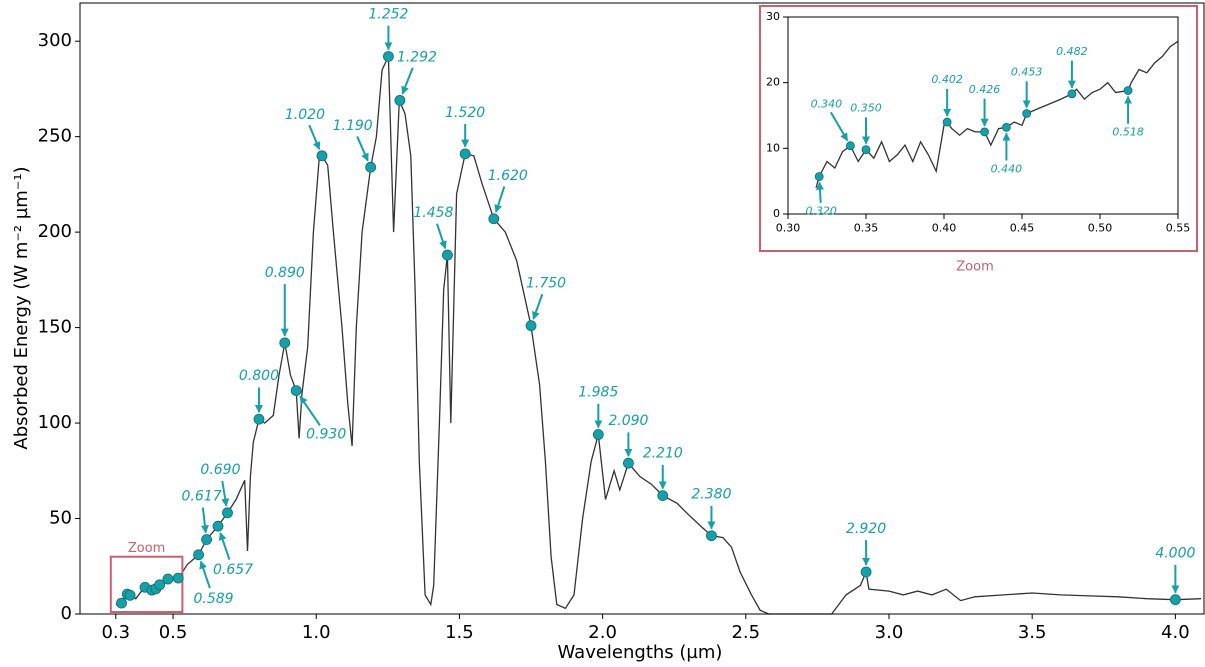 Image resolution: width=1205 pixels, height=667 pixels. Describe the element at coordinates (433, 213) in the screenshot. I see `annotation-label: 1.458` at that location.